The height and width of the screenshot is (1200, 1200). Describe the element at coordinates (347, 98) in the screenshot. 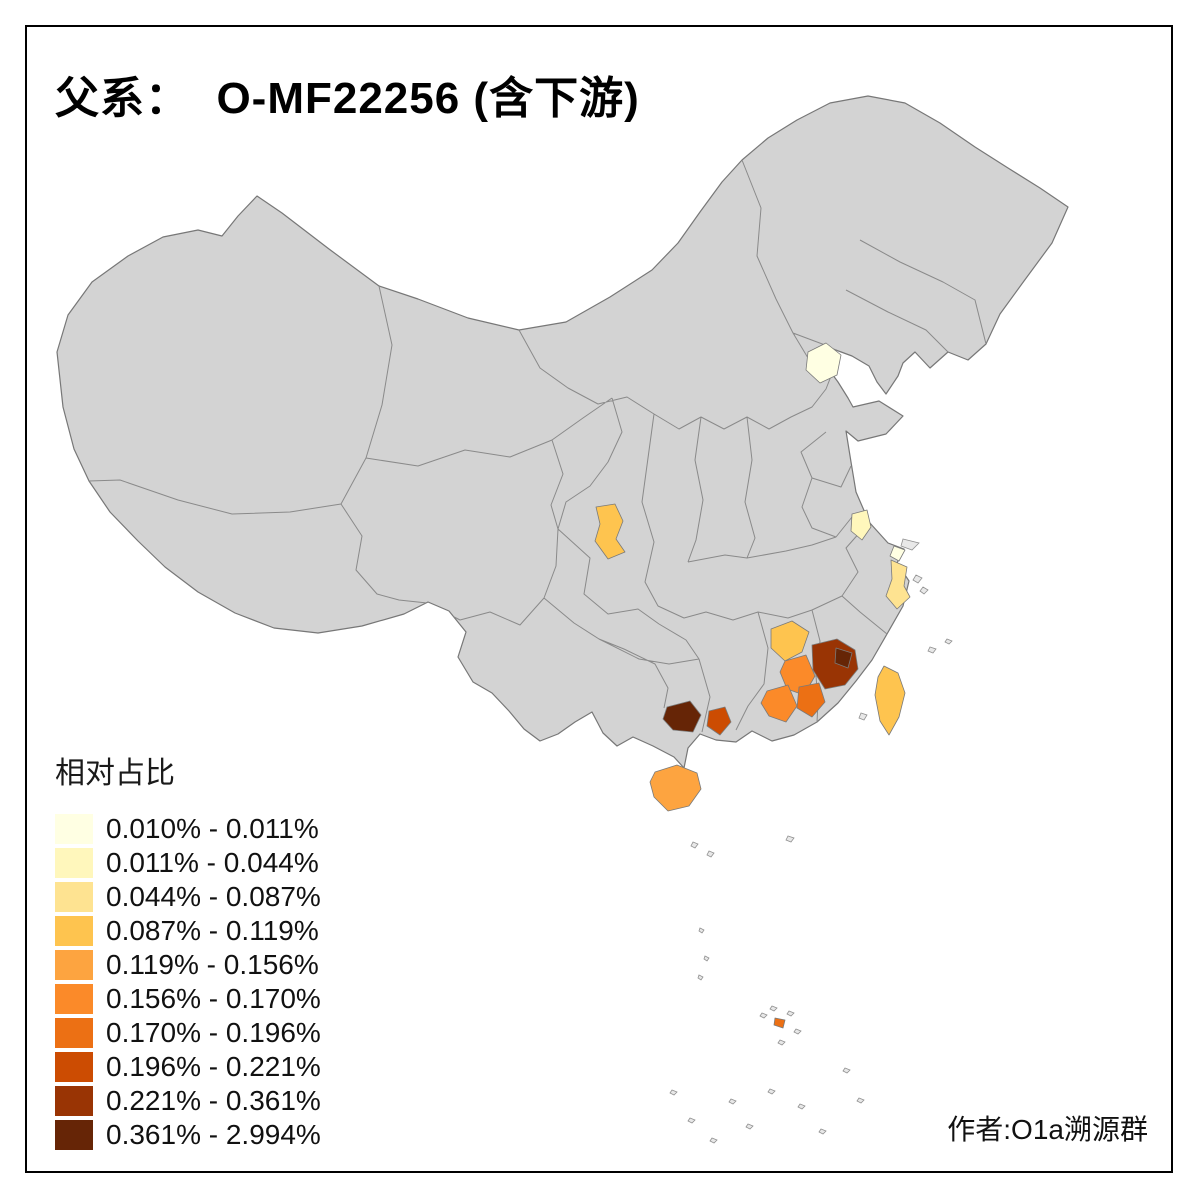

I see `page-title: 父系： O-MF22256 (含下游)` at that location.